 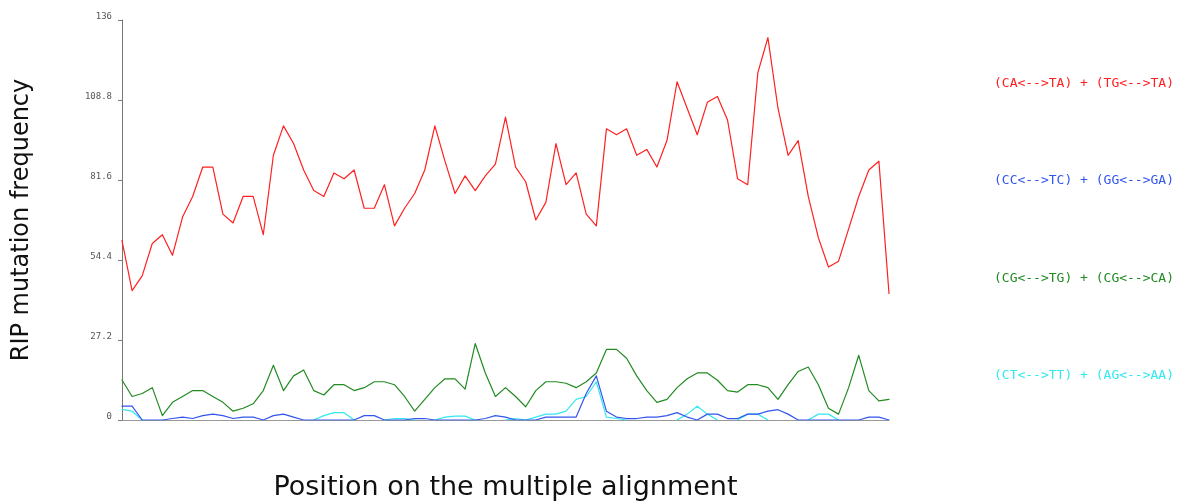 I want to click on text: (CG<-->TG) + (CG<-->CA), so click(x=1083, y=277).